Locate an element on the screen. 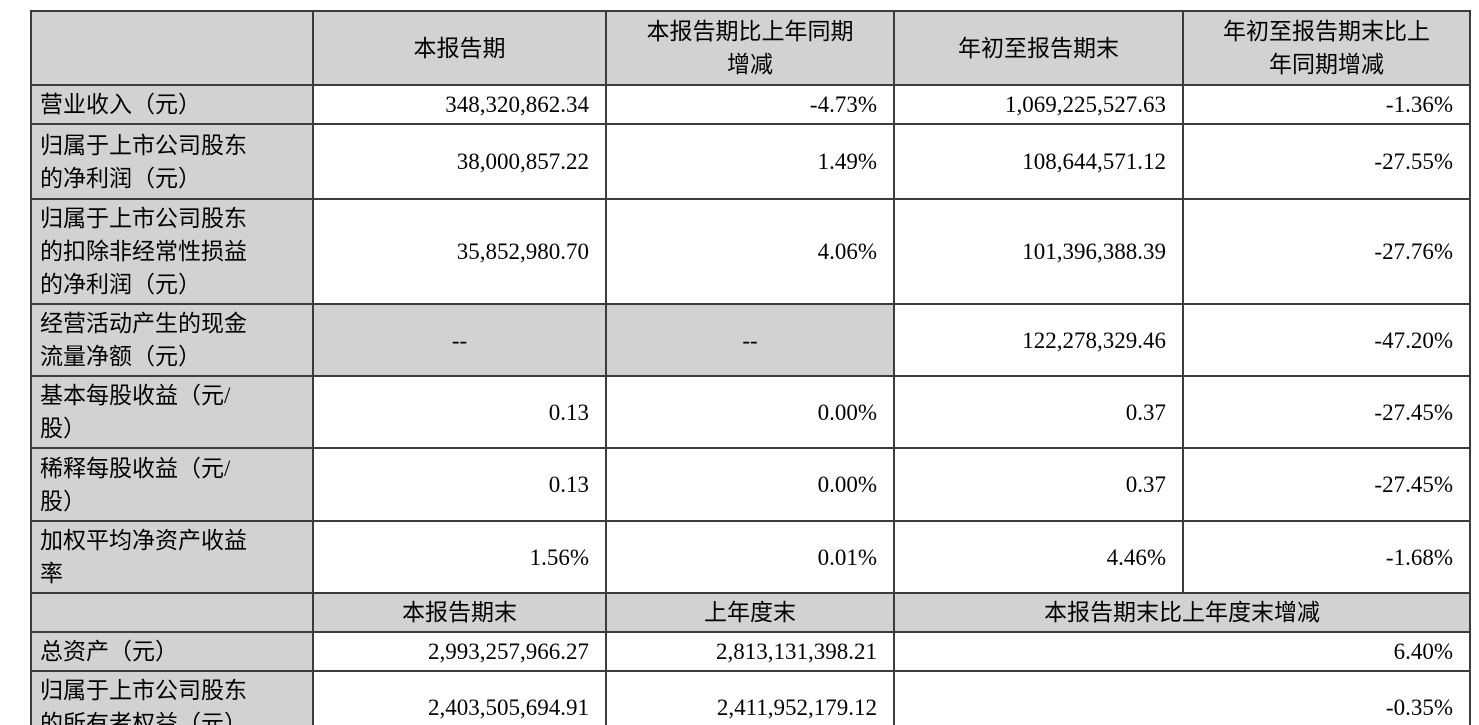 Image resolution: width=1479 pixels, height=725 pixels. cell-value: -27.76% is located at coordinates (1326, 251).